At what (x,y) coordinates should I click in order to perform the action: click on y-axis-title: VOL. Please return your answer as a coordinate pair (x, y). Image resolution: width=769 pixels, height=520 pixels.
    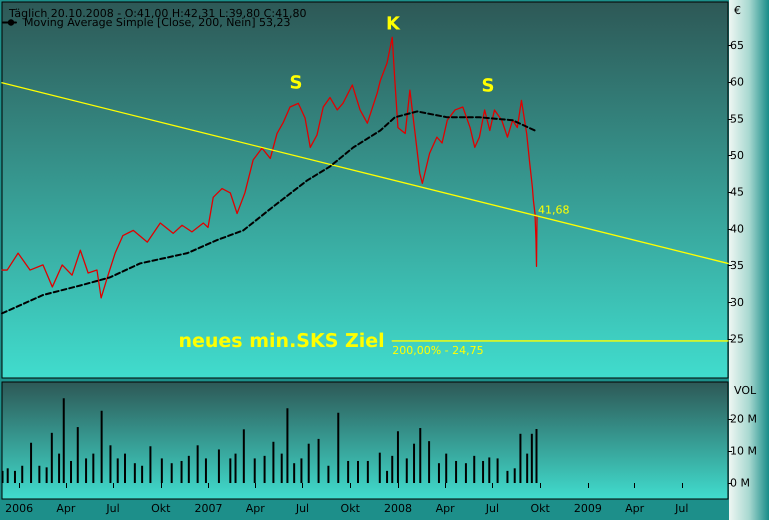
    Looking at the image, I should click on (745, 390).